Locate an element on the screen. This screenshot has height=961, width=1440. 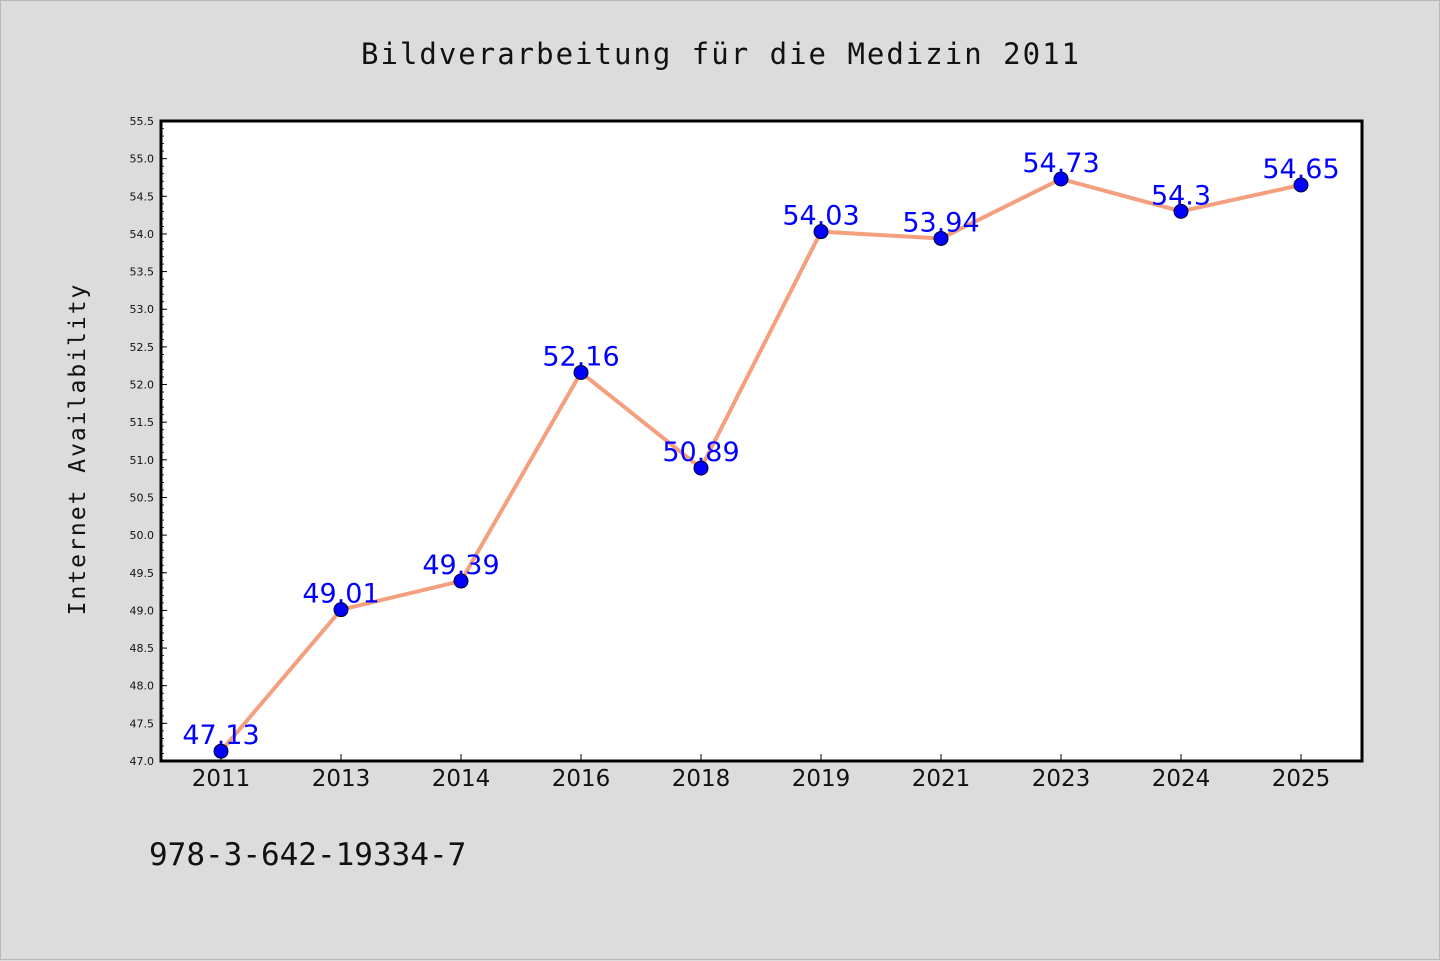
x-tick-label: 2018 is located at coordinates (701, 779).